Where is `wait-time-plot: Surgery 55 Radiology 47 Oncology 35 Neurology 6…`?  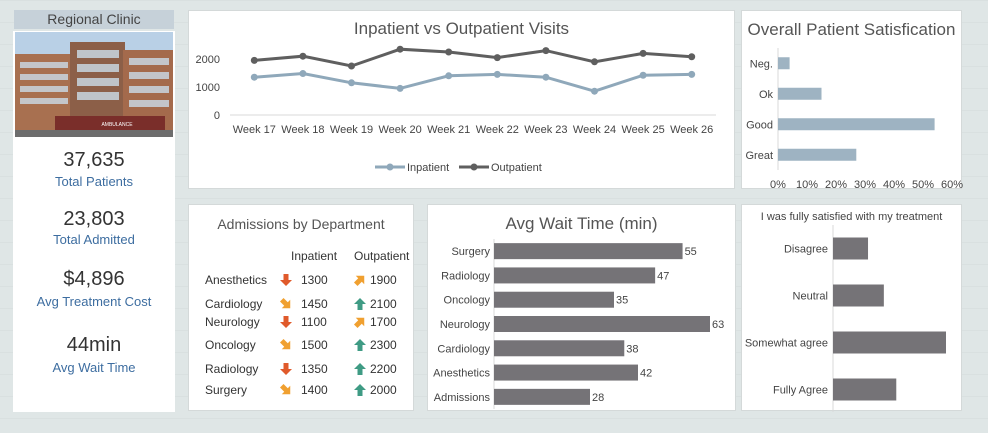
wait-time-plot: Surgery 55 Radiology 47 Oncology 35 Neurology 6… is located at coordinates (578, 324).